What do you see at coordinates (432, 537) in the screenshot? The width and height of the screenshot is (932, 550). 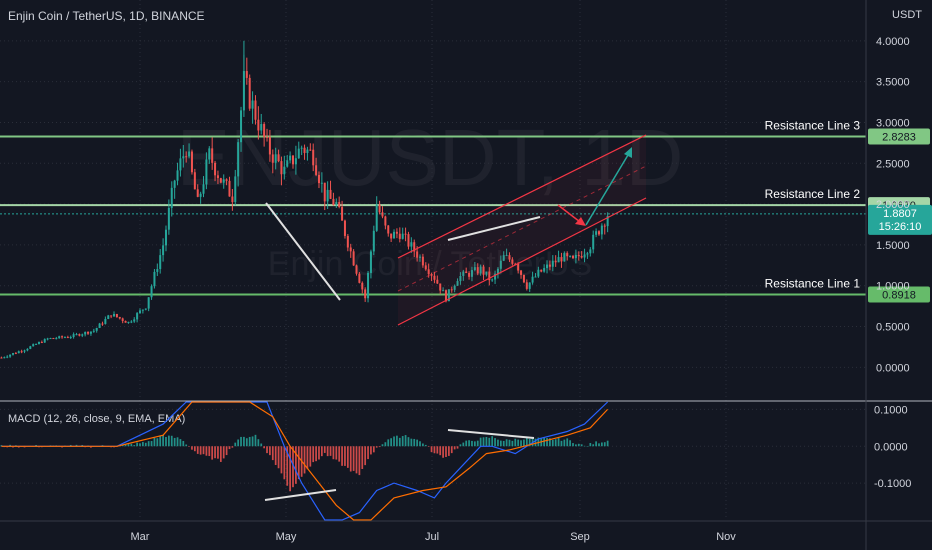 I see `time-tick-label: Jul` at bounding box center [432, 537].